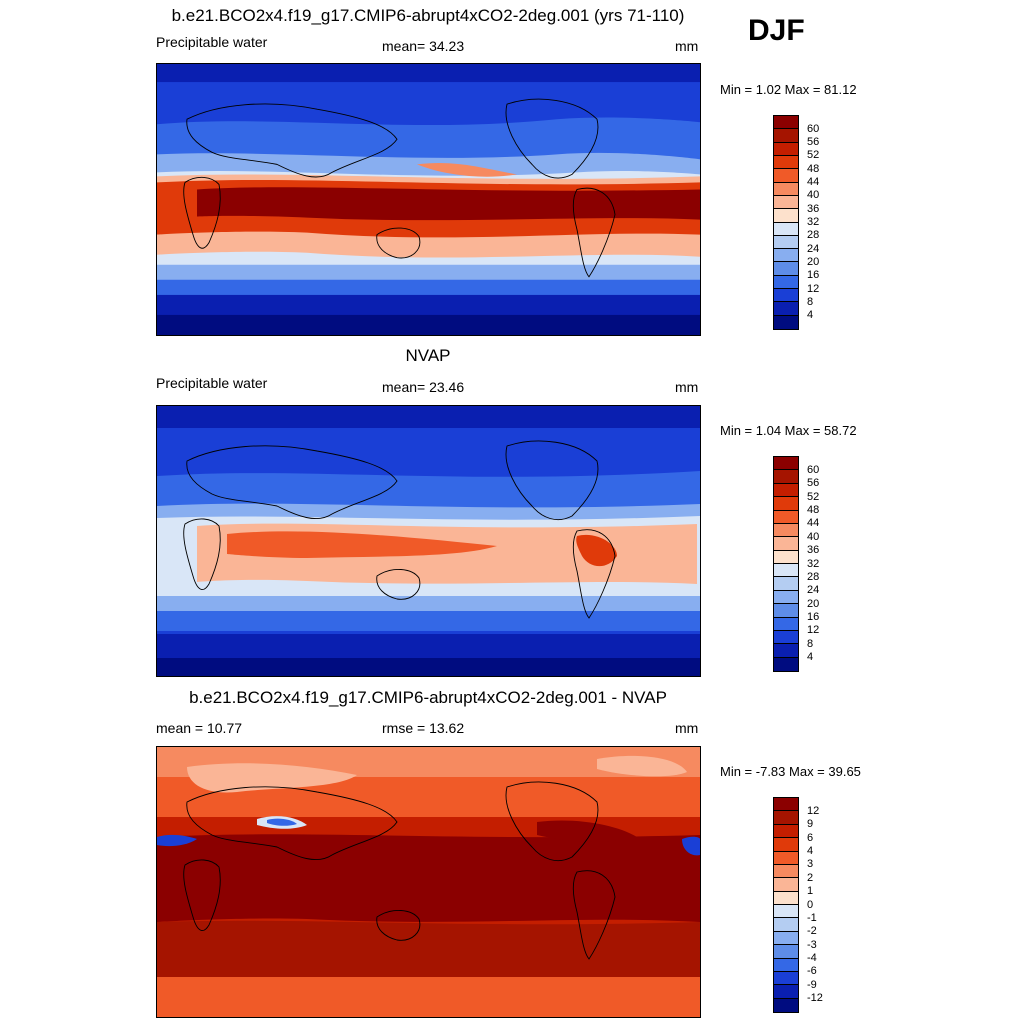 Image resolution: width=1024 pixels, height=1024 pixels. Describe the element at coordinates (813, 617) in the screenshot. I see `colorbar-tick-label: 16` at that location.